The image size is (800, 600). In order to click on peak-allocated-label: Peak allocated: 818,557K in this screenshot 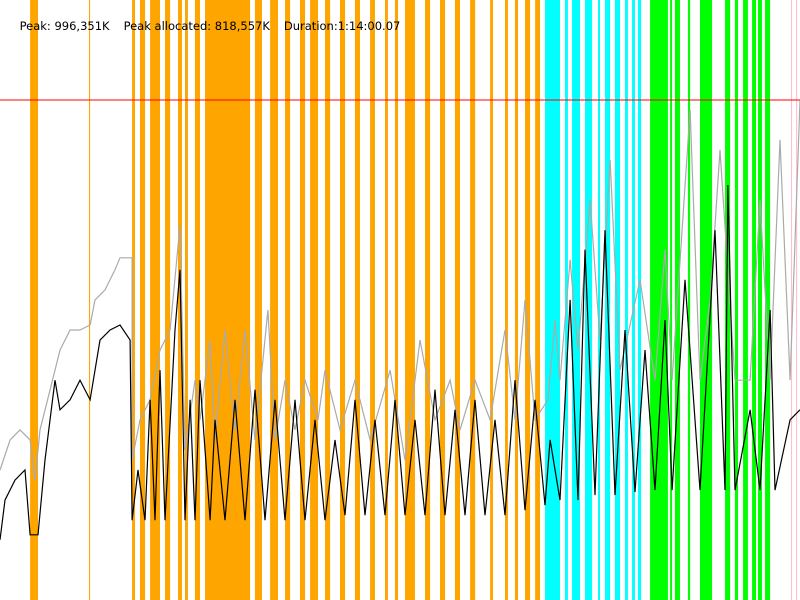, I will do `click(196, 26)`.